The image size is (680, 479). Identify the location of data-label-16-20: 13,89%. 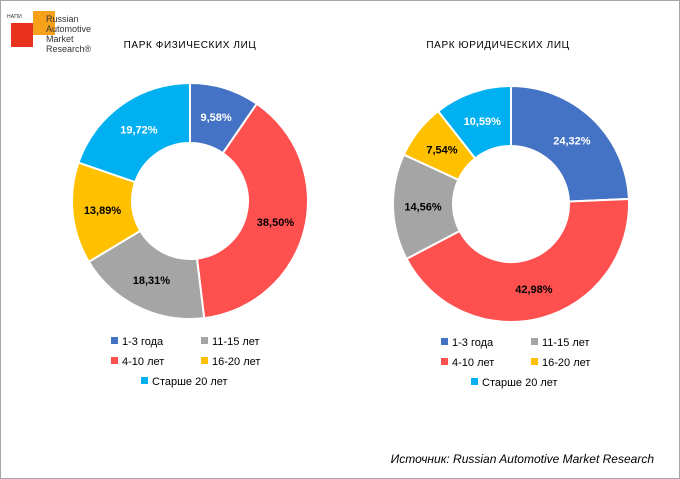
(103, 211).